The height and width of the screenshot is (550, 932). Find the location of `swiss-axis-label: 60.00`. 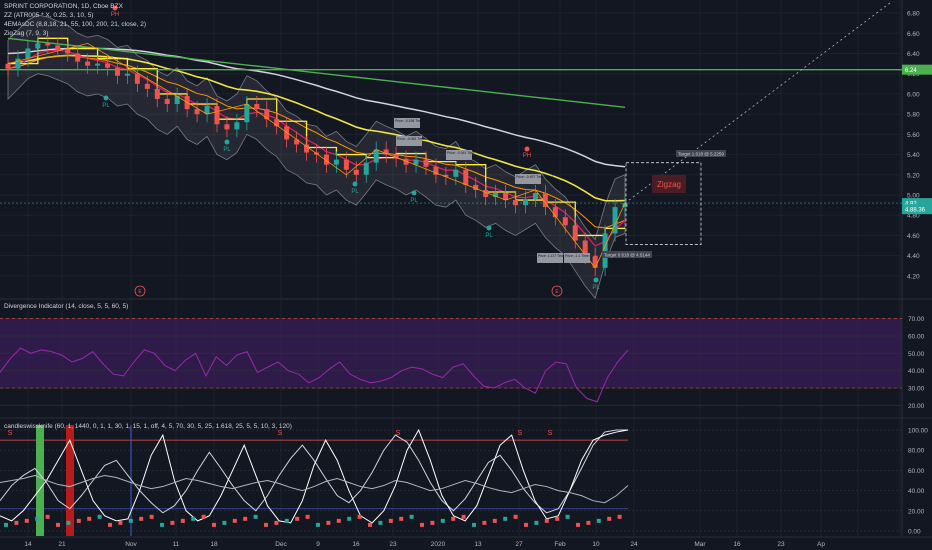

swiss-axis-label: 60.00 is located at coordinates (916, 471).